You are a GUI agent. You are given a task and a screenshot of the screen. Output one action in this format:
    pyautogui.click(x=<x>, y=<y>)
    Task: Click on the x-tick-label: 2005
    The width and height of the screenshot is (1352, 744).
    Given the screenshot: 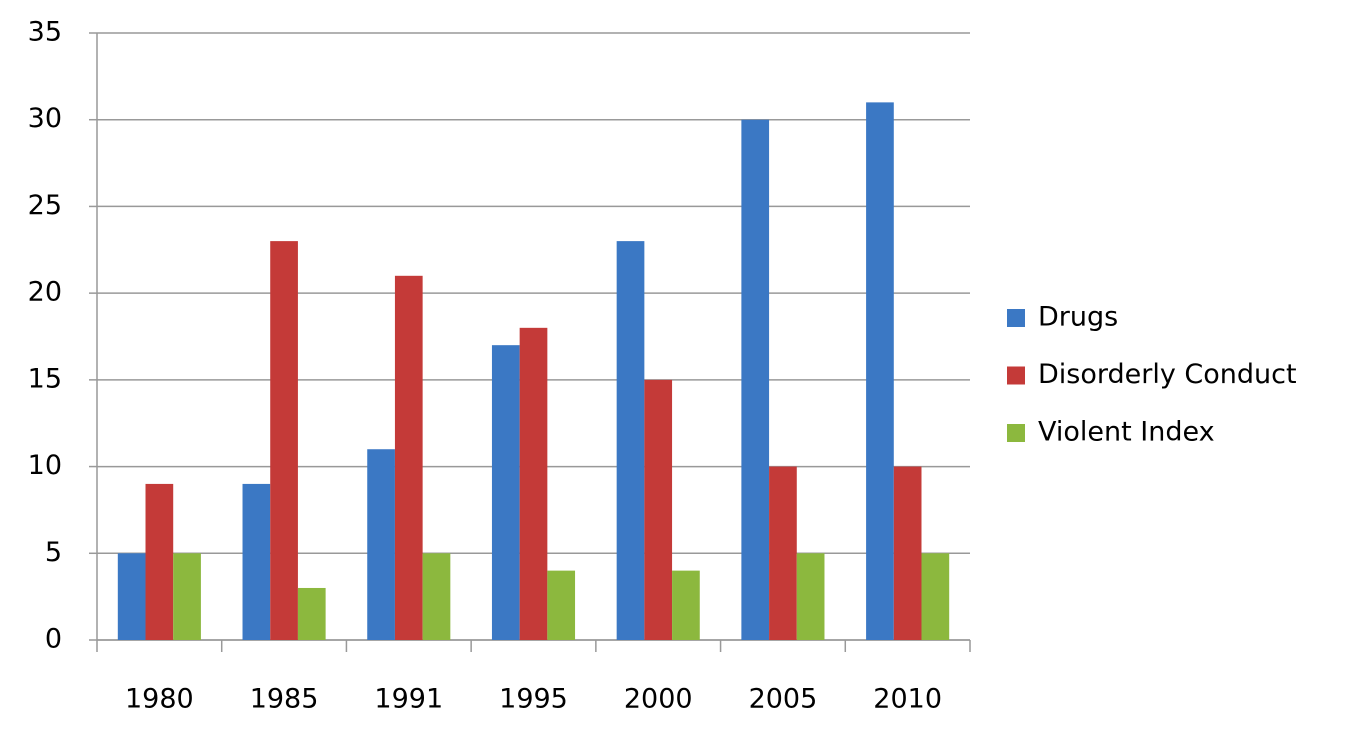 What is the action you would take?
    pyautogui.click(x=783, y=699)
    